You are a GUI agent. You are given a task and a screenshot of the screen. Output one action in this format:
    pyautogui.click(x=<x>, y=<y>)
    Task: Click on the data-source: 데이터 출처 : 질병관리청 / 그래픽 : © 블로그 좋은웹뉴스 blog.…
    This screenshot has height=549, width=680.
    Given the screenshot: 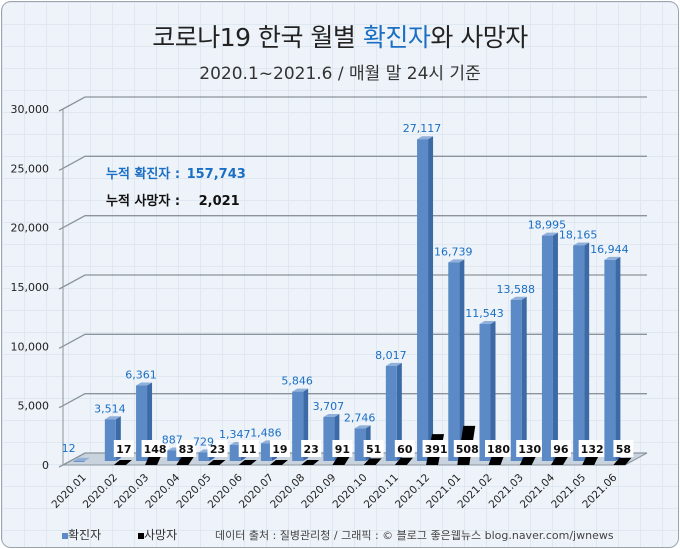 What is the action you would take?
    pyautogui.click(x=414, y=535)
    